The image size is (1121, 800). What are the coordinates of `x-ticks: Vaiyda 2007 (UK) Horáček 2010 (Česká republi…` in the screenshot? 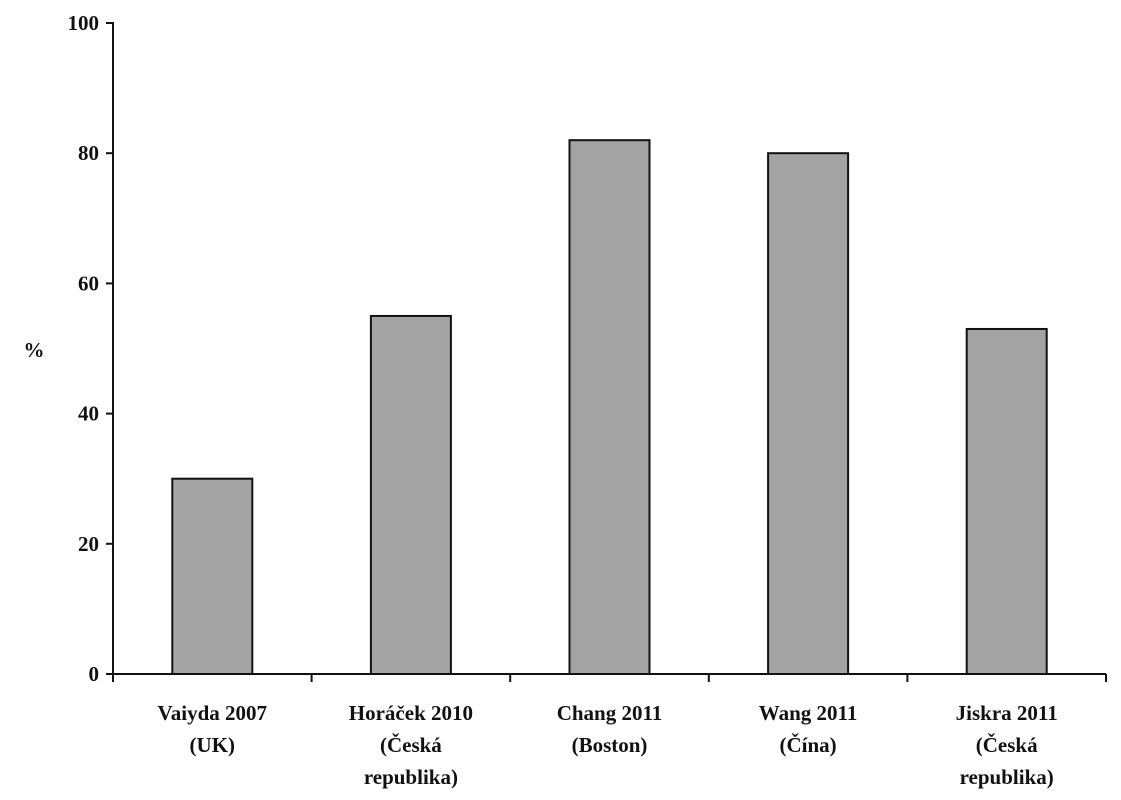 It's located at (609, 731).